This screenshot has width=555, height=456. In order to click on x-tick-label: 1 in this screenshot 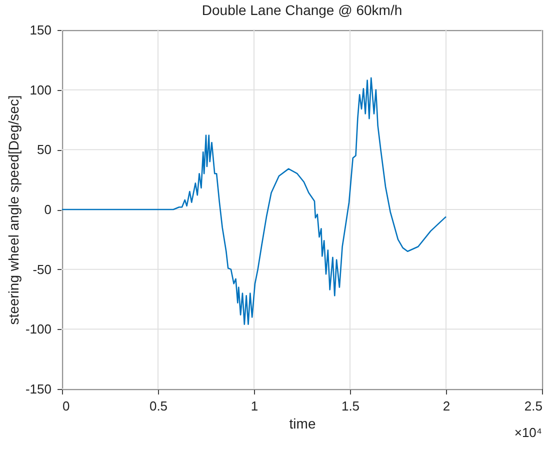, I will do `click(254, 406)`.